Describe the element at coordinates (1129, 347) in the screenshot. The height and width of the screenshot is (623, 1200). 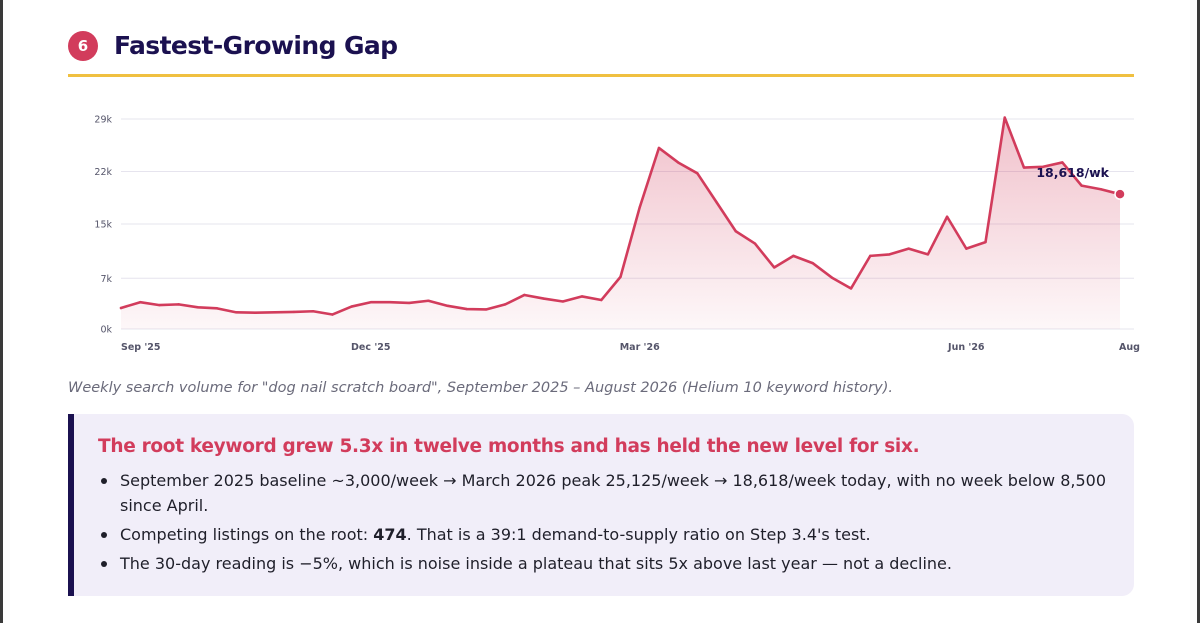
I see `x-tick-label: Aug '26` at that location.